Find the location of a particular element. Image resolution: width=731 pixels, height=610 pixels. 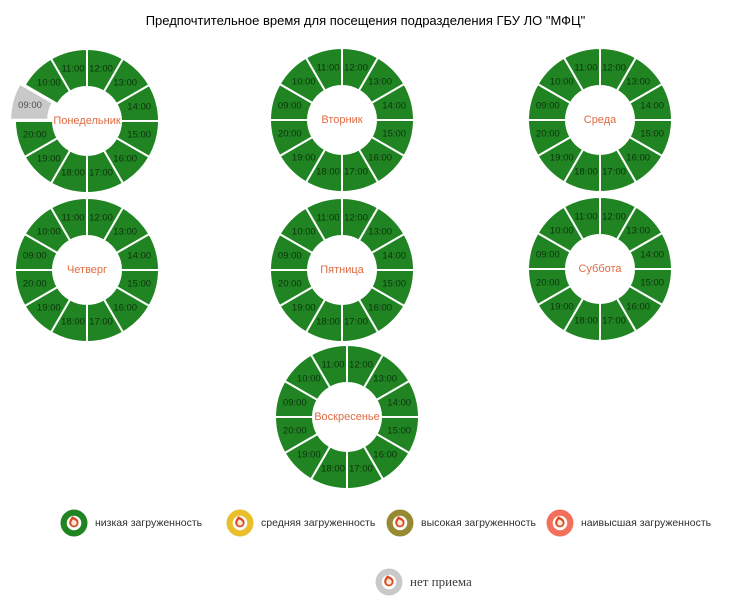

medium-legend-icon is located at coordinates (240, 523).